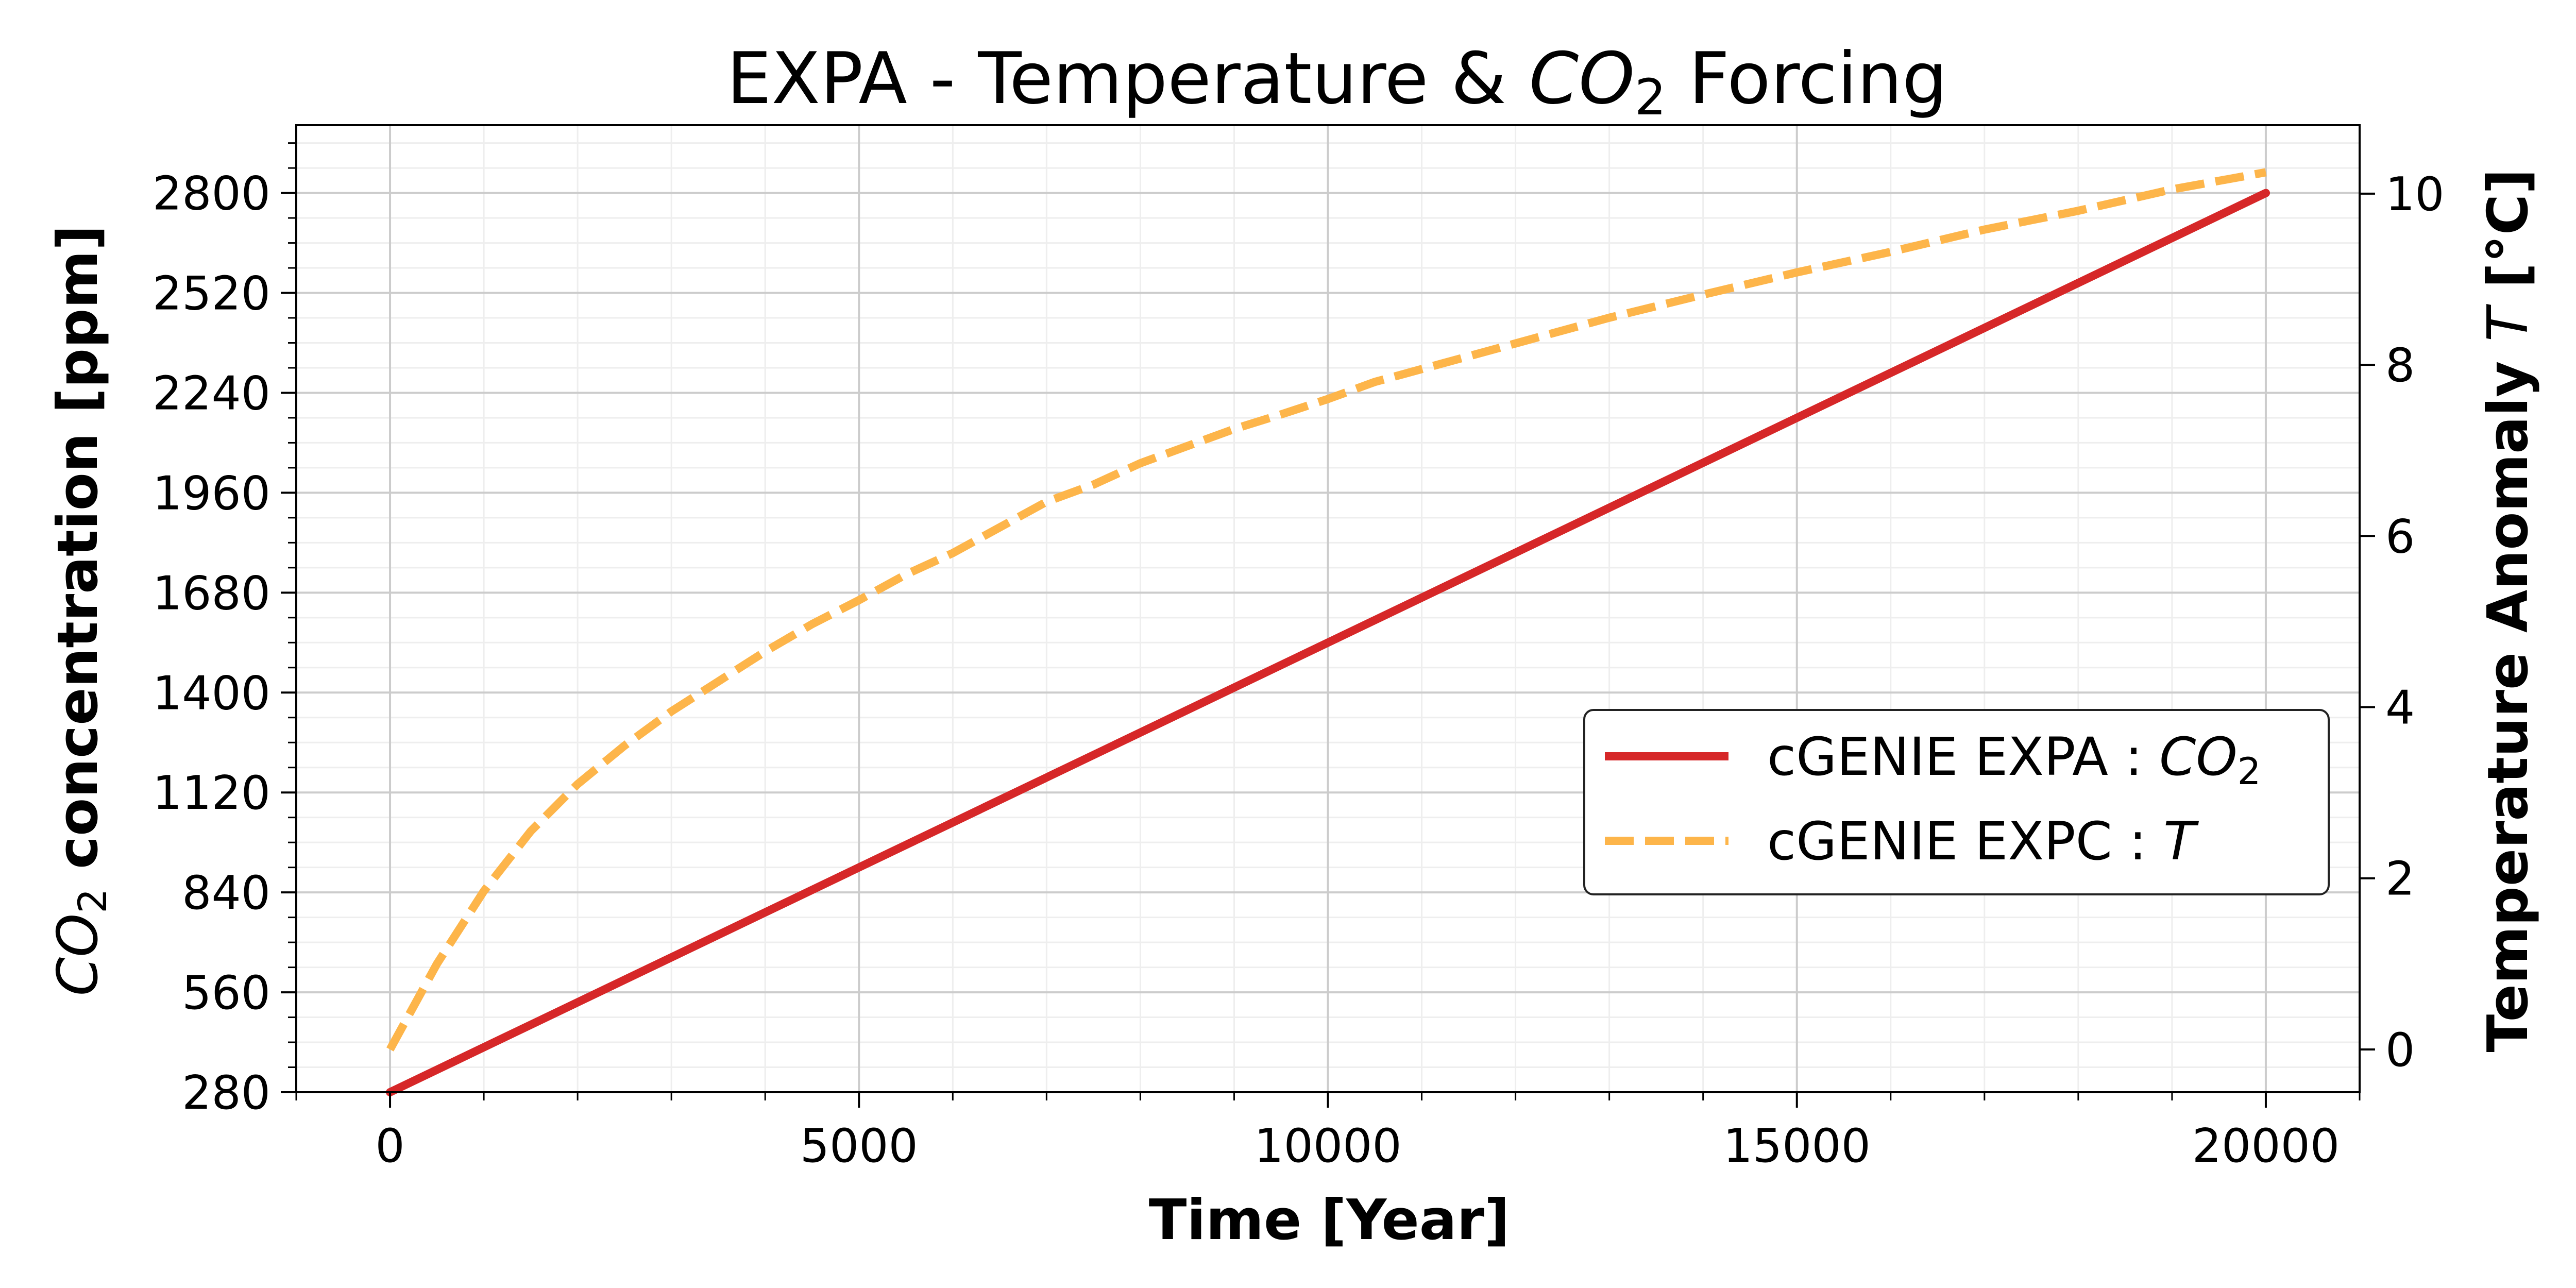  Describe the element at coordinates (1797, 1146) in the screenshot. I see `x-tick-label: 15000` at that location.